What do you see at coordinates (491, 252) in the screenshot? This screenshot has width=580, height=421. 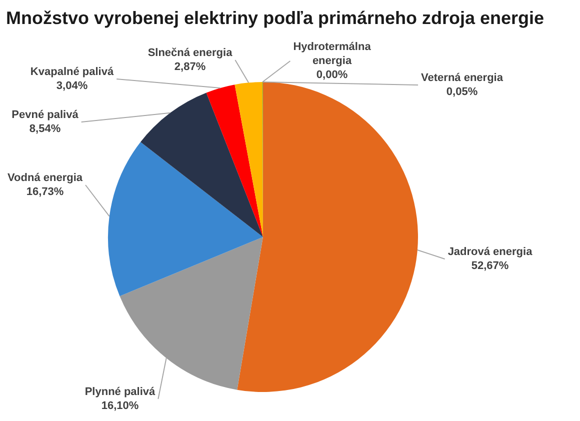 I see `slice-label: Jadrová energia` at bounding box center [491, 252].